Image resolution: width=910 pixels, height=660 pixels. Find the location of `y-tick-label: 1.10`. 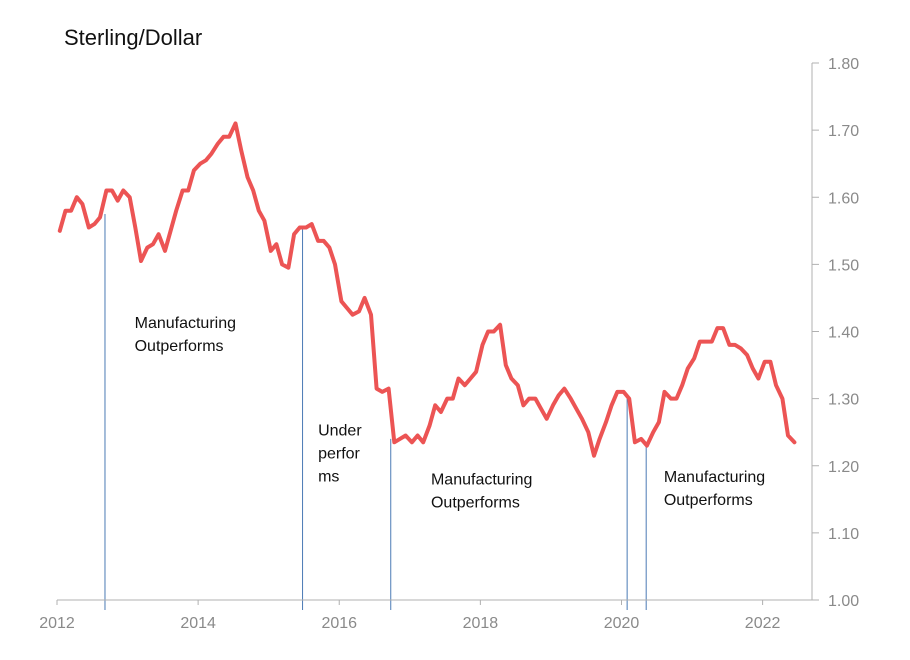

y-tick-label: 1.10 is located at coordinates (843, 534).